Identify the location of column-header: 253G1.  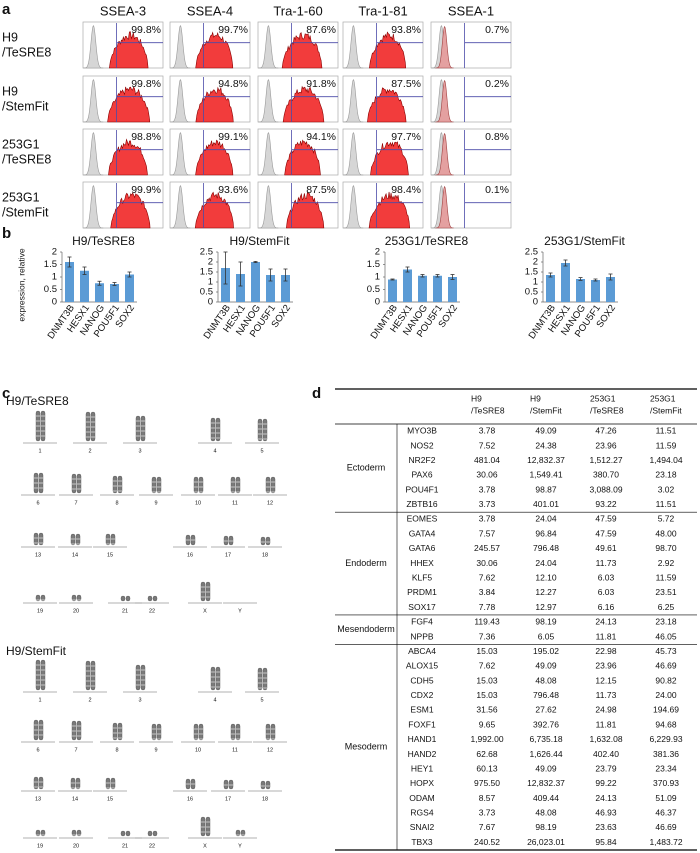
(603, 398).